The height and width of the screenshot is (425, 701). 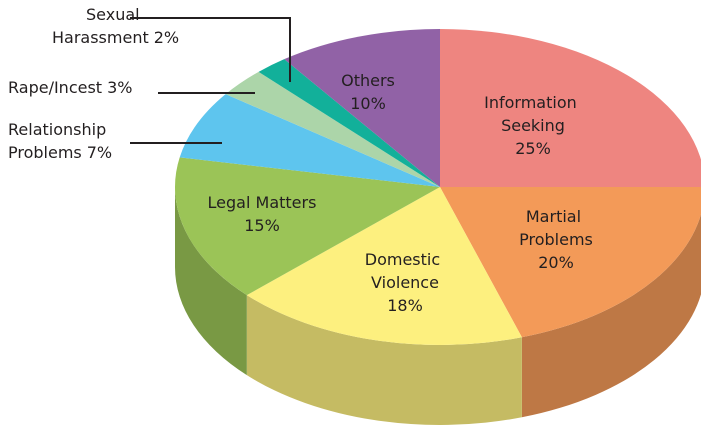 What do you see at coordinates (262, 202) in the screenshot?
I see `category-label: Legal Matters` at bounding box center [262, 202].